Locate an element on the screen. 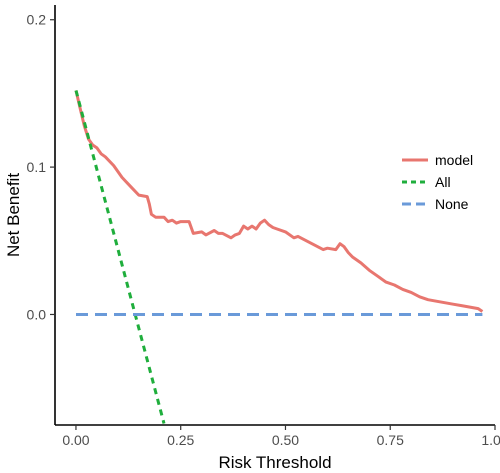  y-tick-label: 0.2 is located at coordinates (37, 20).